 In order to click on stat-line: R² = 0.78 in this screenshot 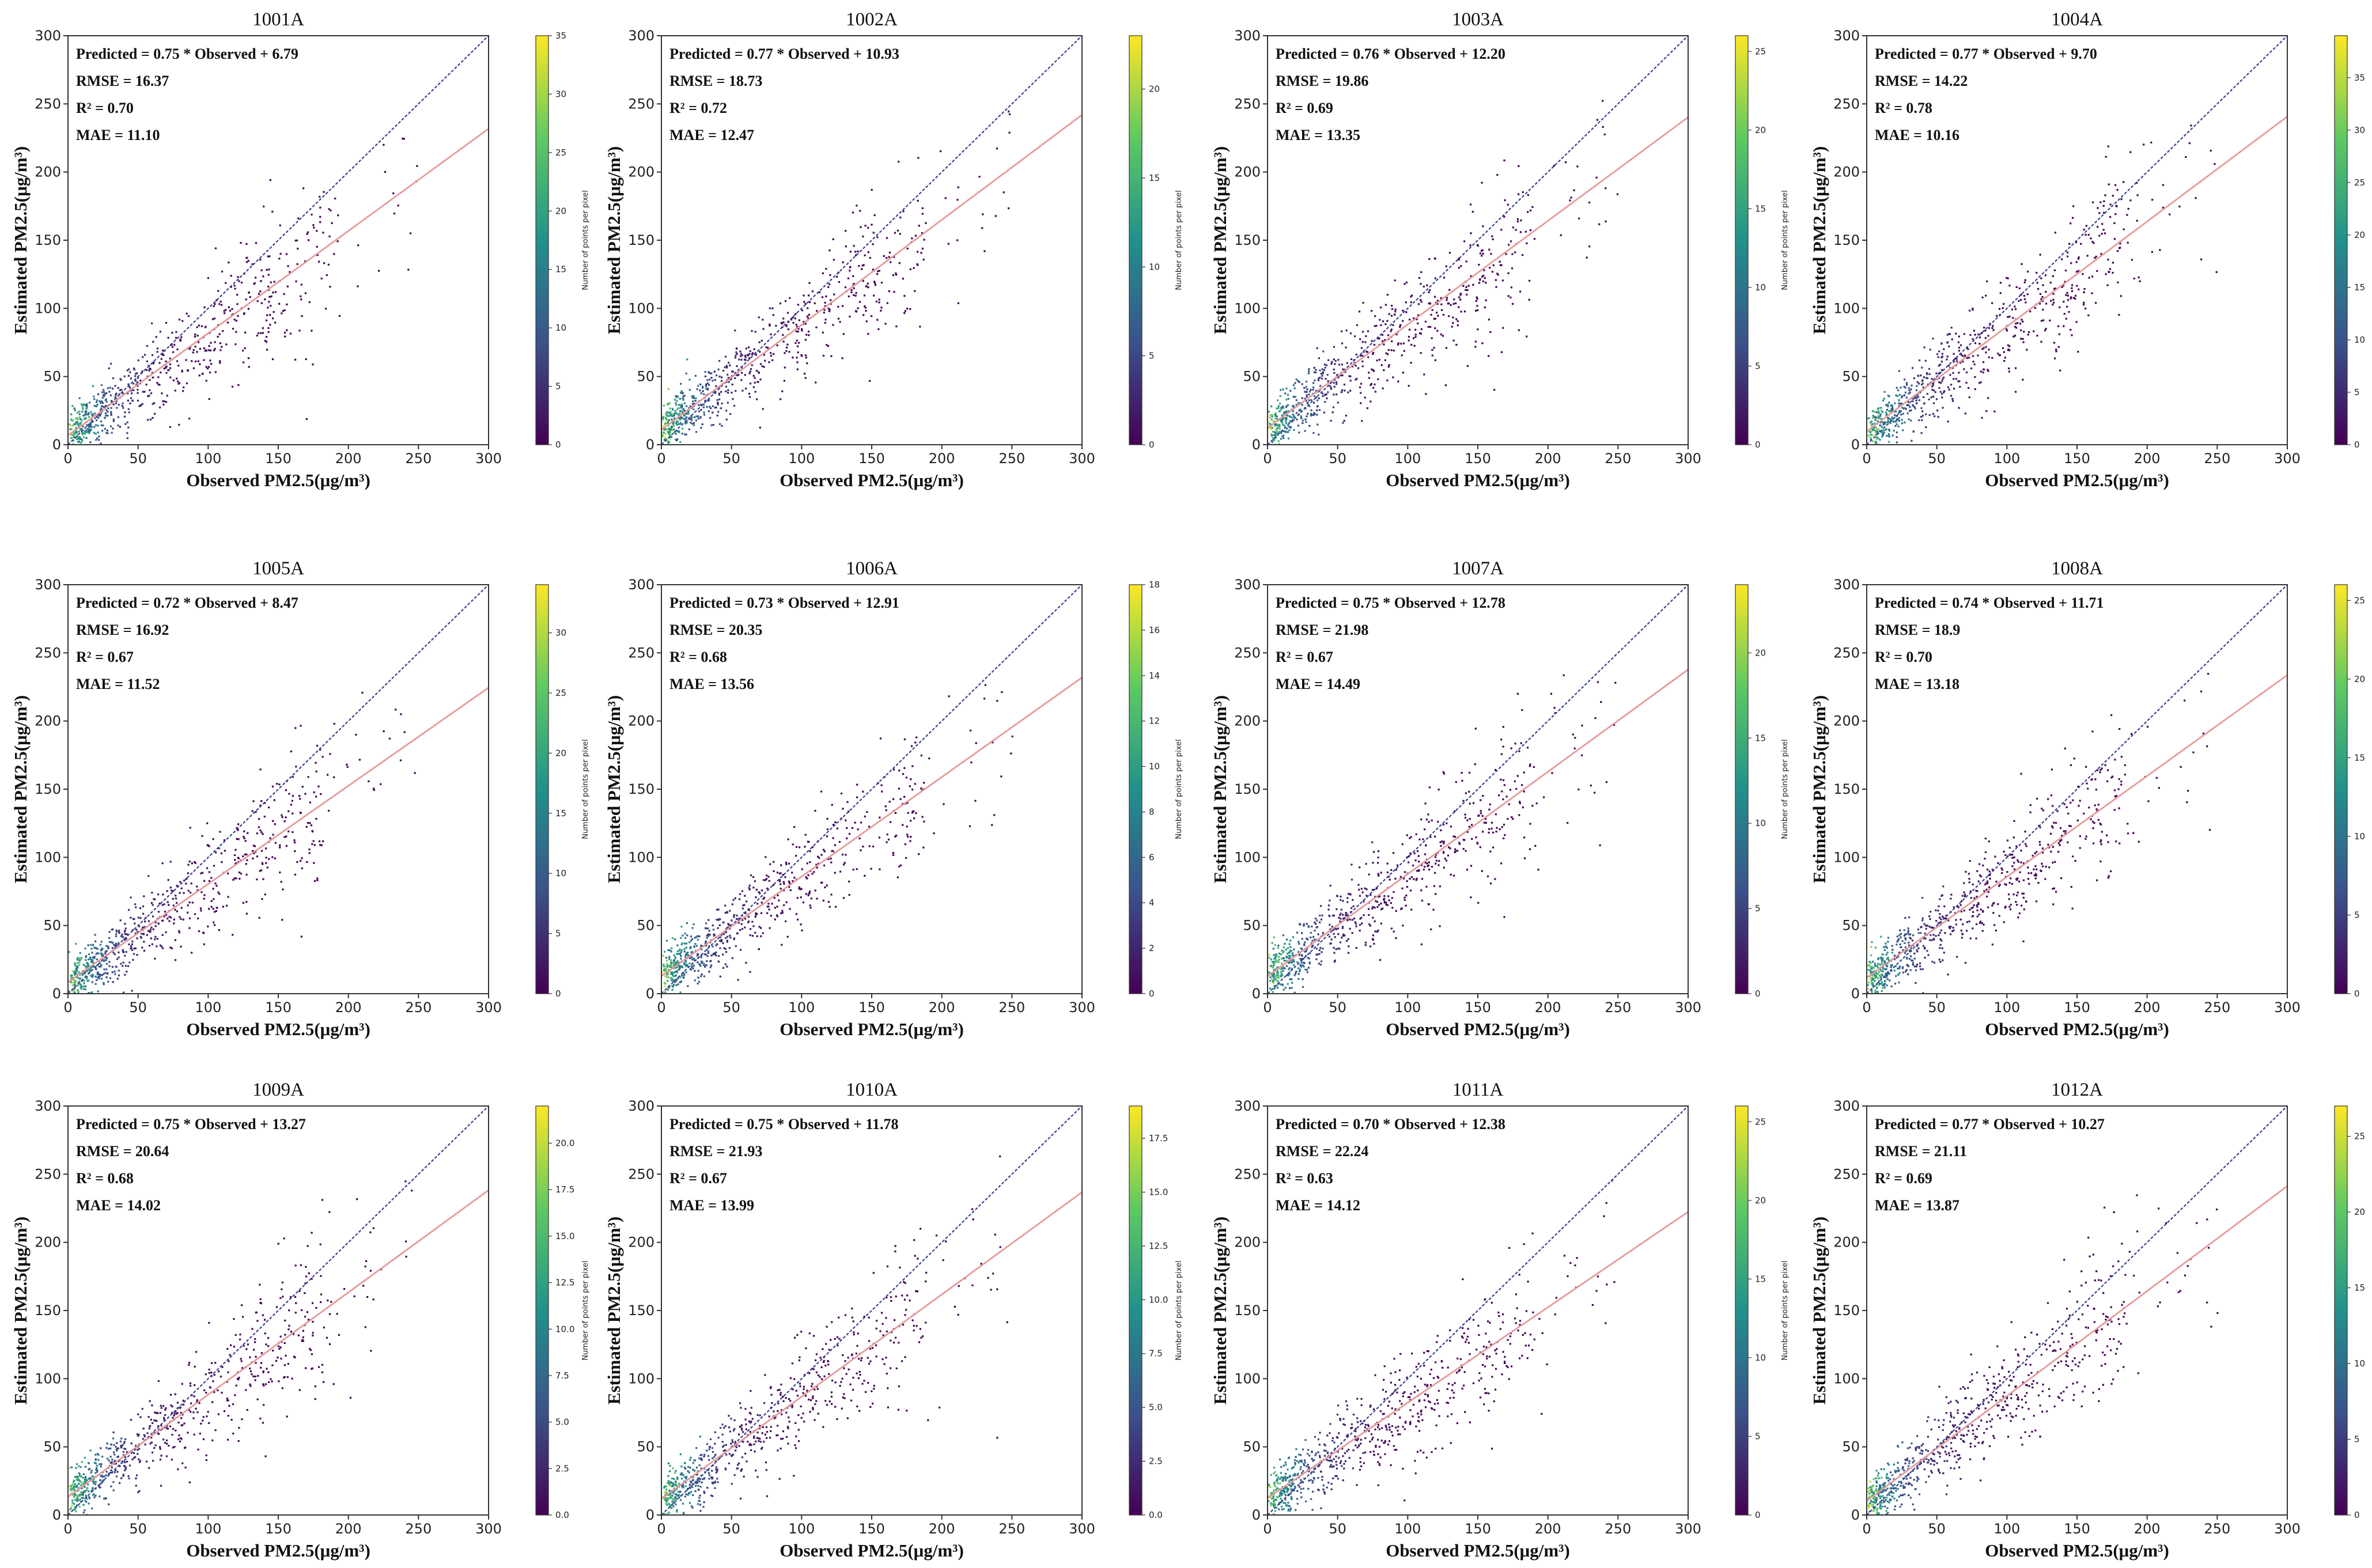, I will do `click(1903, 108)`.